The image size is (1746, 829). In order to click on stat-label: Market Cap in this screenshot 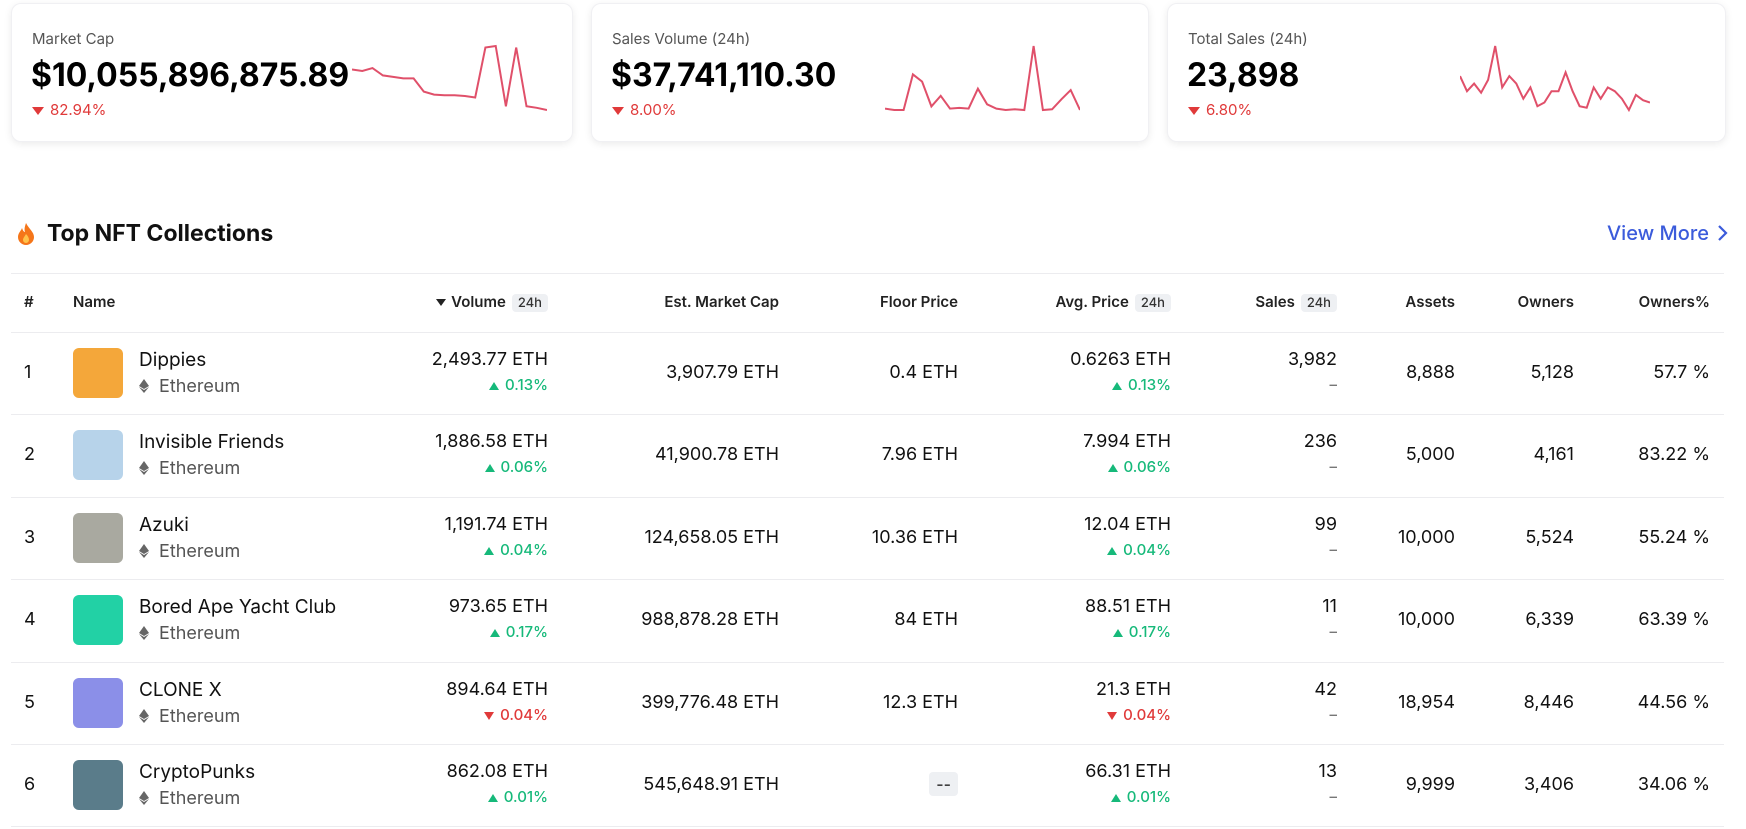, I will do `click(73, 38)`.